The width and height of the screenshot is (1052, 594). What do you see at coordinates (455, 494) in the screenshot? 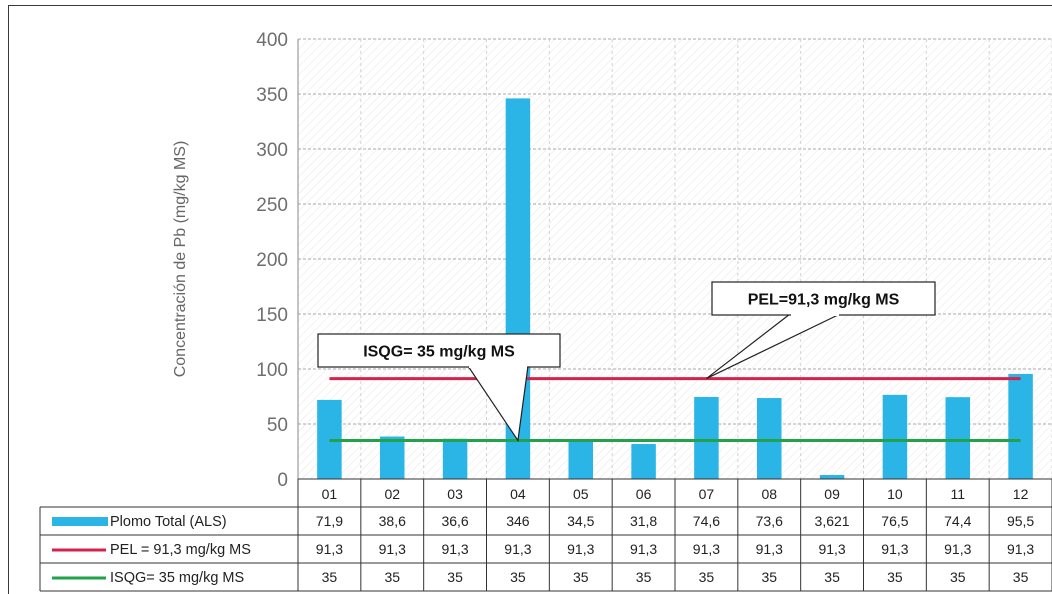
I see `category-label-03: 03` at bounding box center [455, 494].